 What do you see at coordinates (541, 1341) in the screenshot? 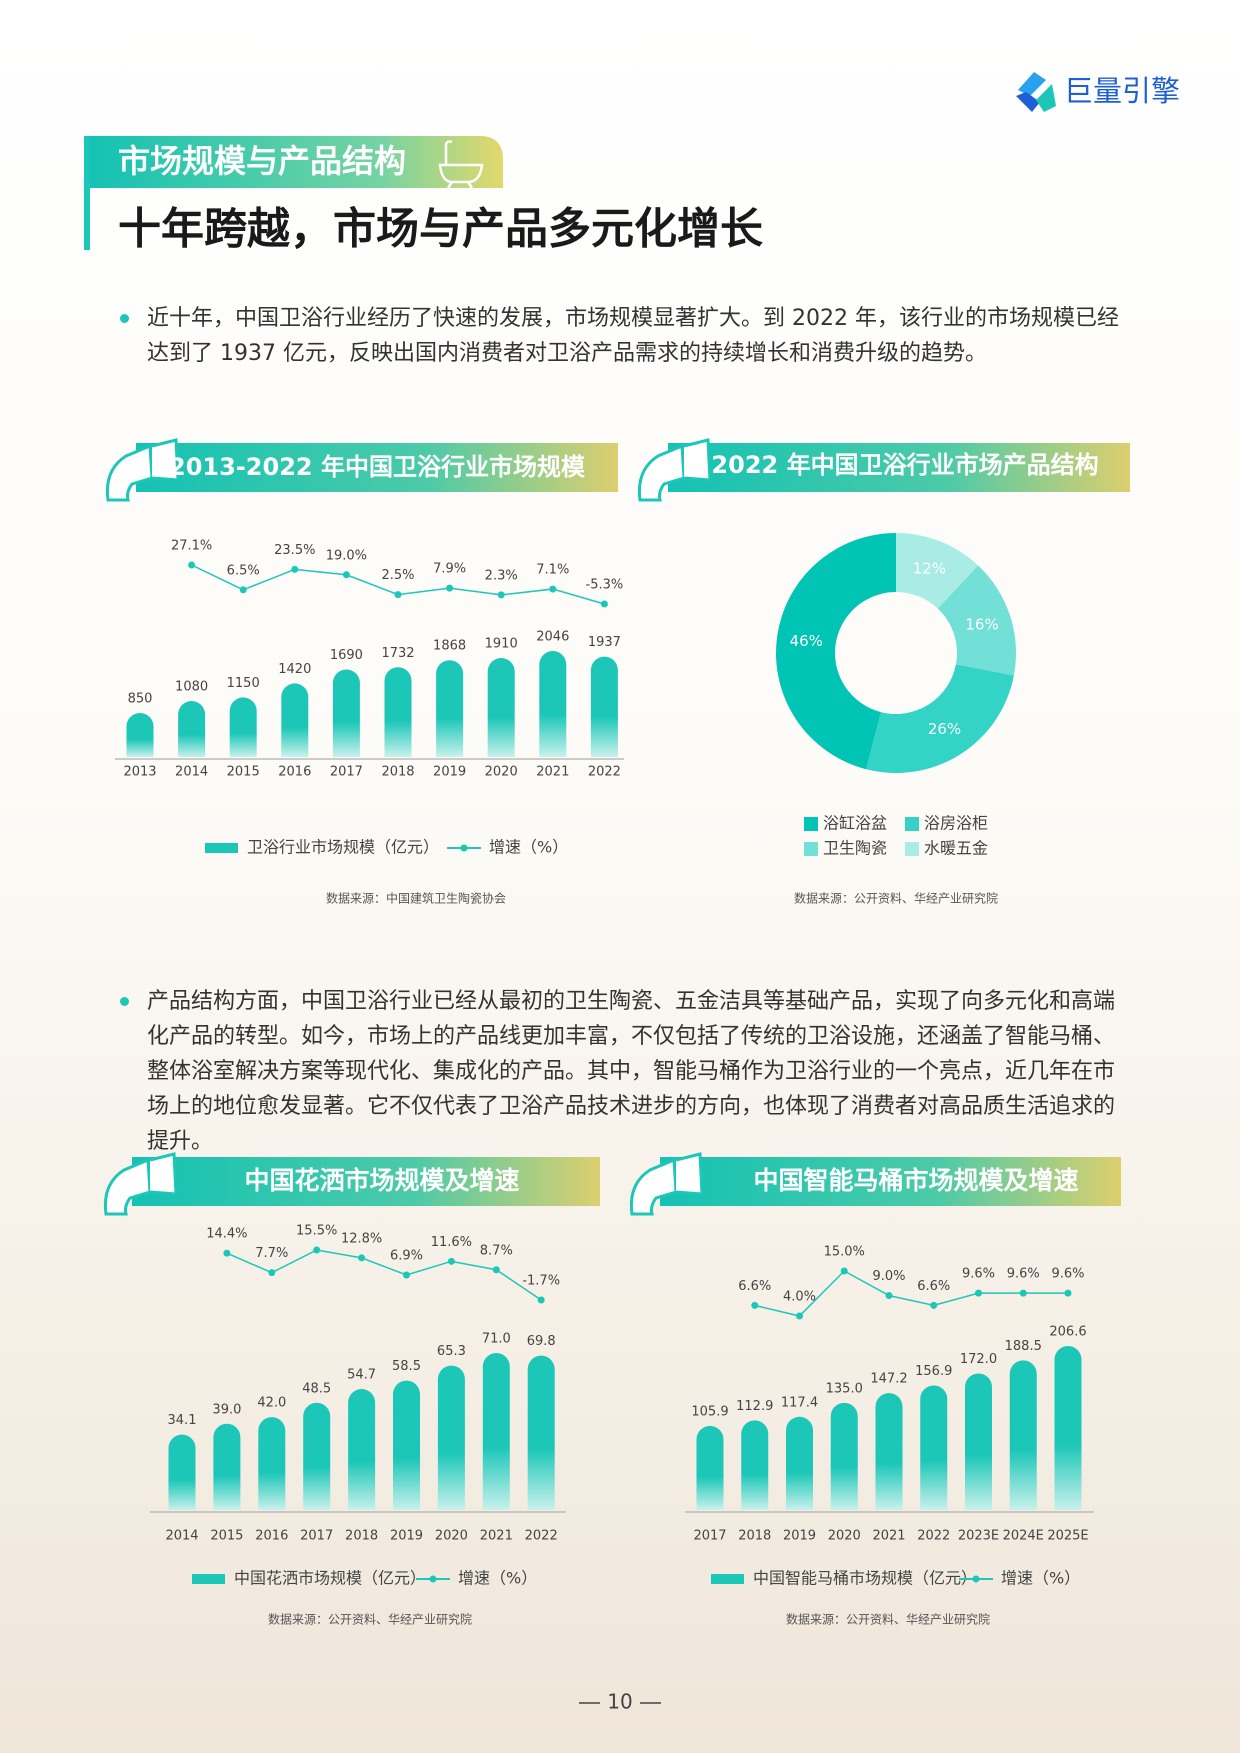
I see `bar-value-label: 69.8` at bounding box center [541, 1341].